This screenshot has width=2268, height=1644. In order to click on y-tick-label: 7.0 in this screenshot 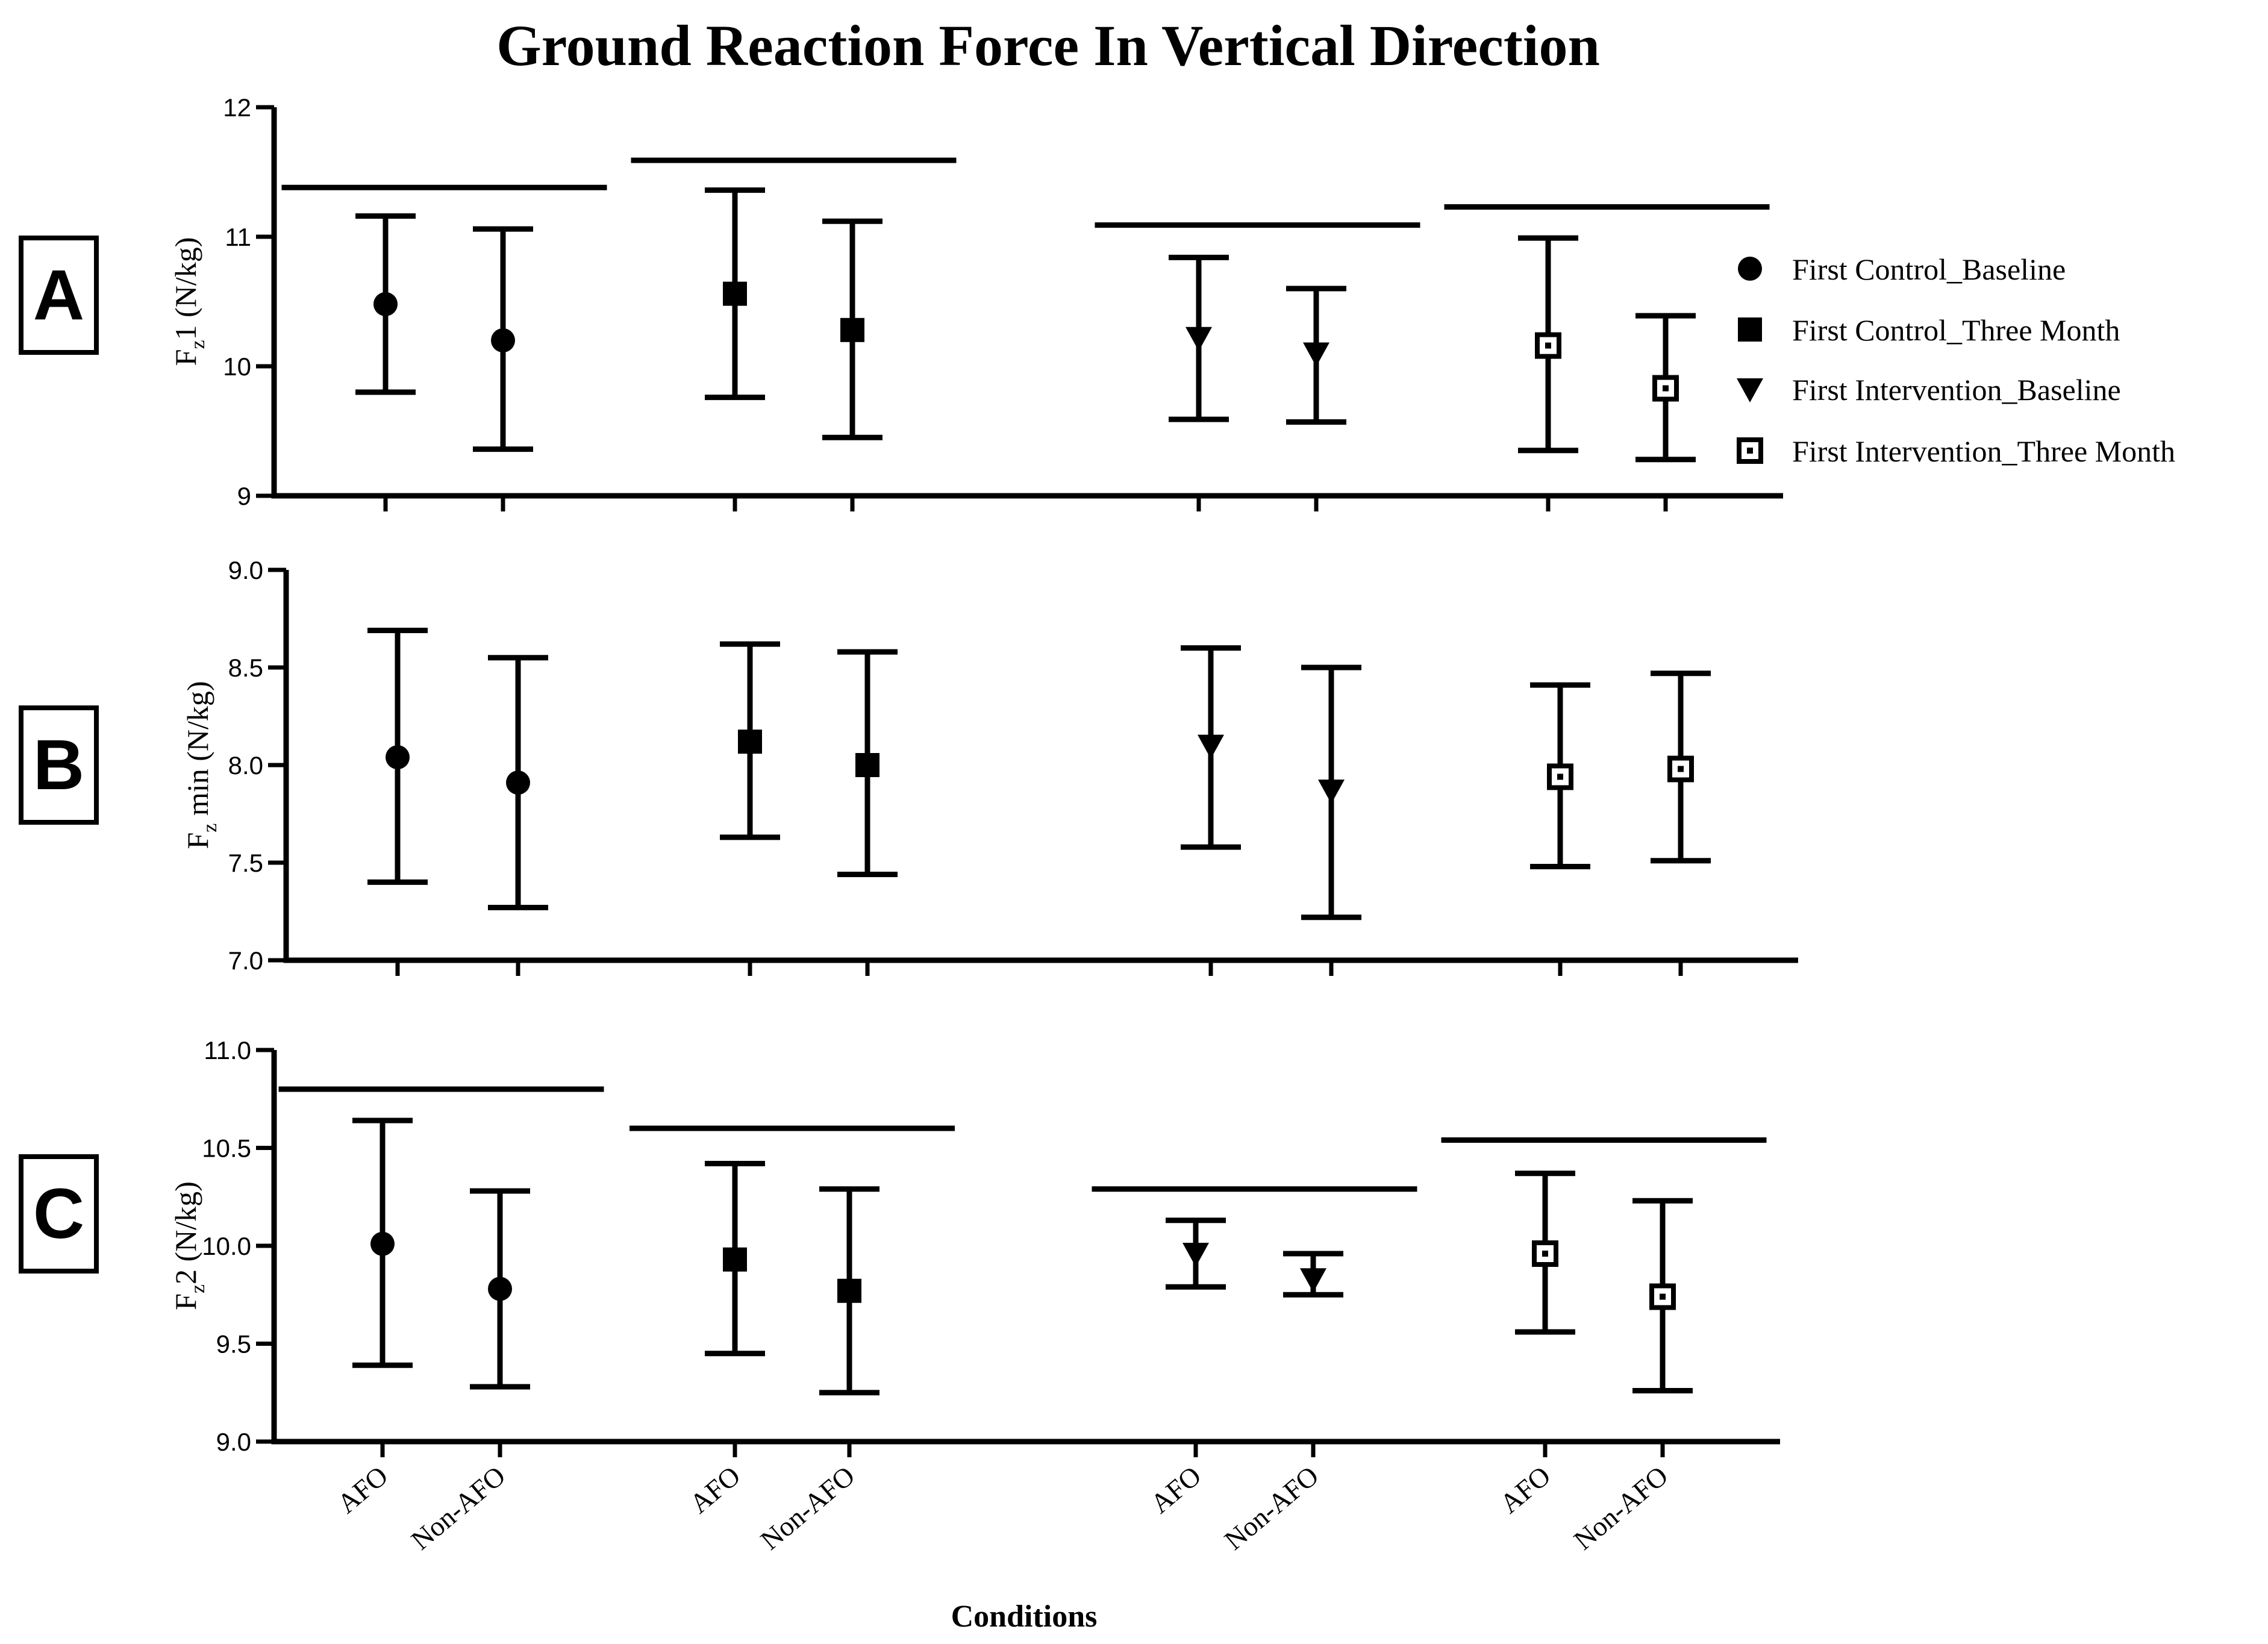, I will do `click(246, 960)`.